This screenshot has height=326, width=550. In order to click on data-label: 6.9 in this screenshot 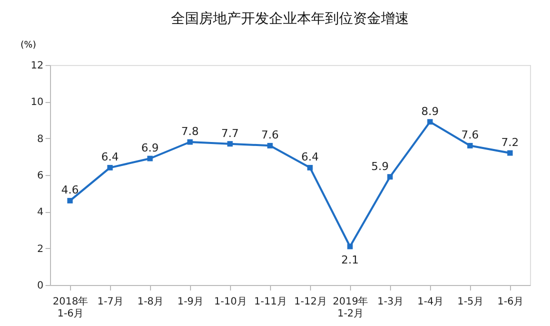, I will do `click(150, 148)`.